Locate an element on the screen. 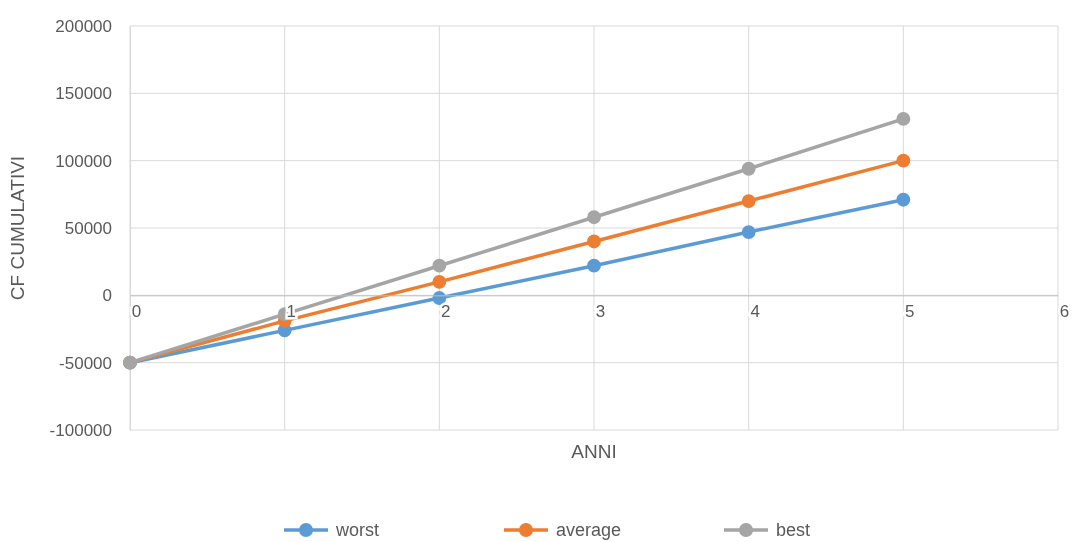  x-tick-label: 2 is located at coordinates (446, 312).